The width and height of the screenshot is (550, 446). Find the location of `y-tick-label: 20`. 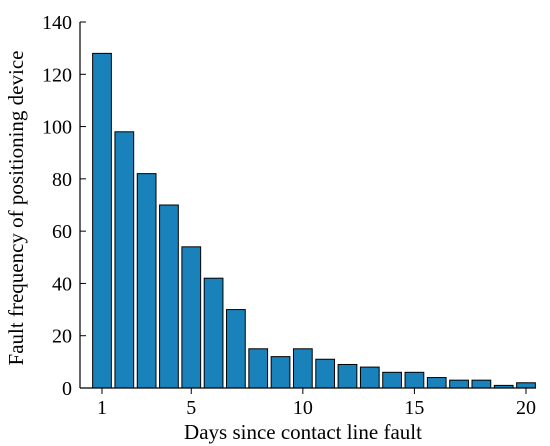

y-tick-label: 20 is located at coordinates (62, 337).